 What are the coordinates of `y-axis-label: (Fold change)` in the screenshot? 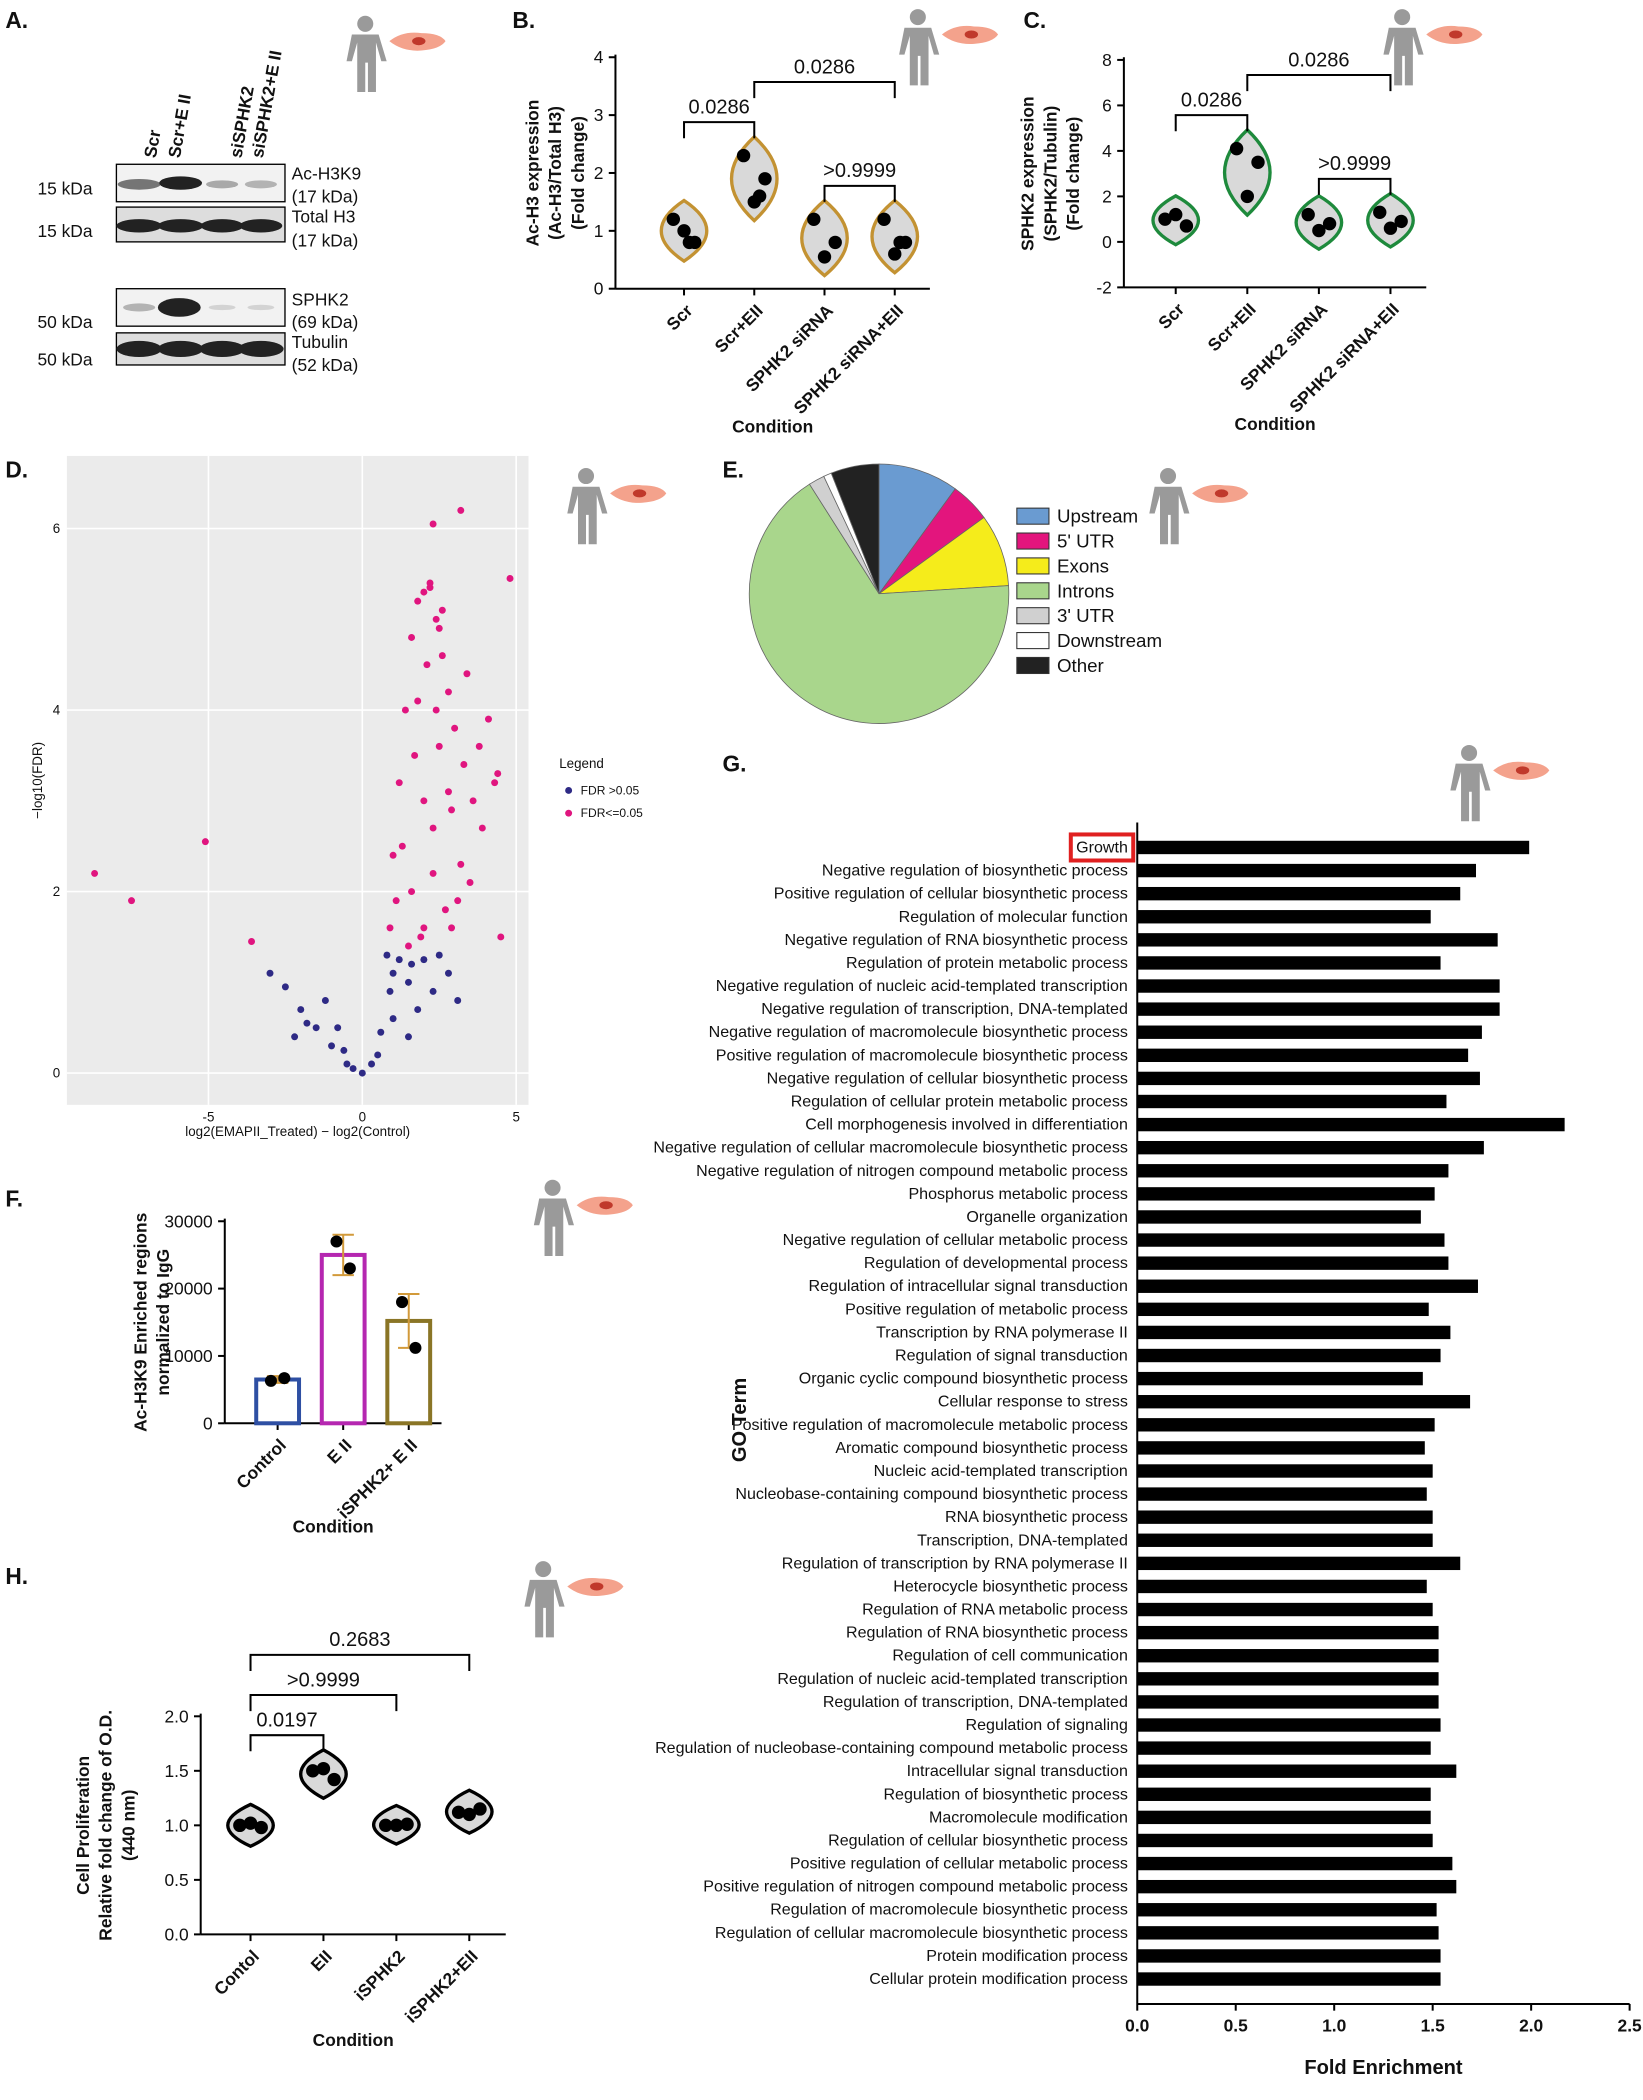 It's located at (578, 173).